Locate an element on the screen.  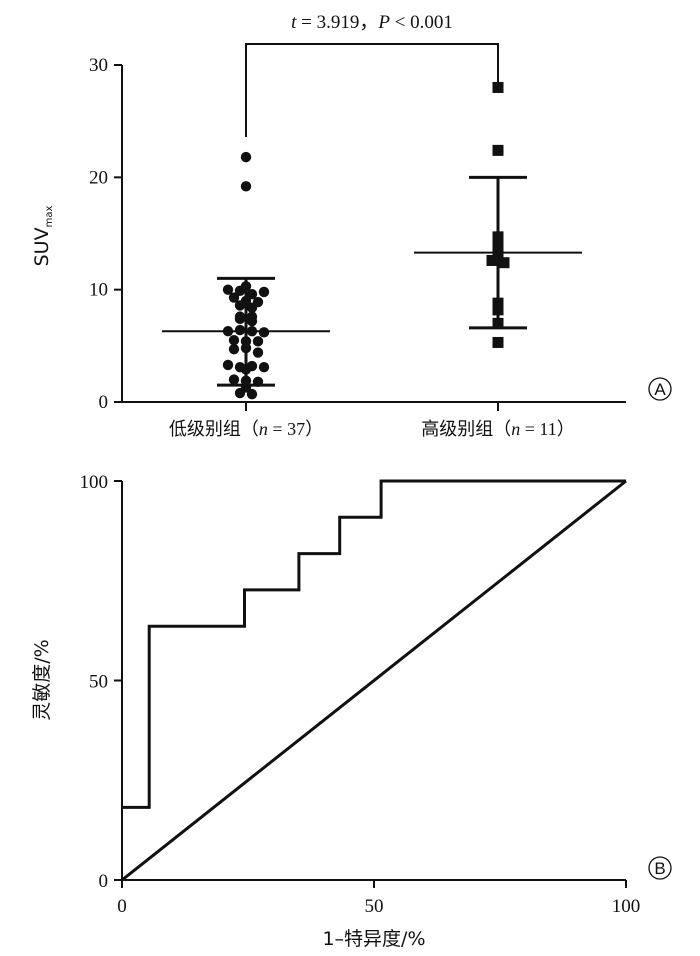
t-symbol: t is located at coordinates (294, 22).